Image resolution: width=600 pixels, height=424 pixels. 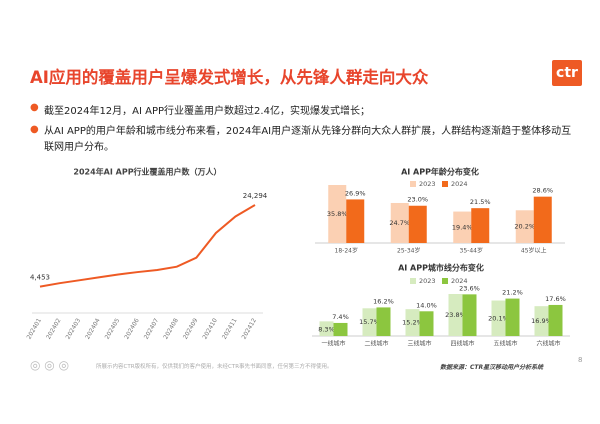 What do you see at coordinates (462, 344) in the screenshot?
I see `x-tick-label: 四线城市` at bounding box center [462, 344].